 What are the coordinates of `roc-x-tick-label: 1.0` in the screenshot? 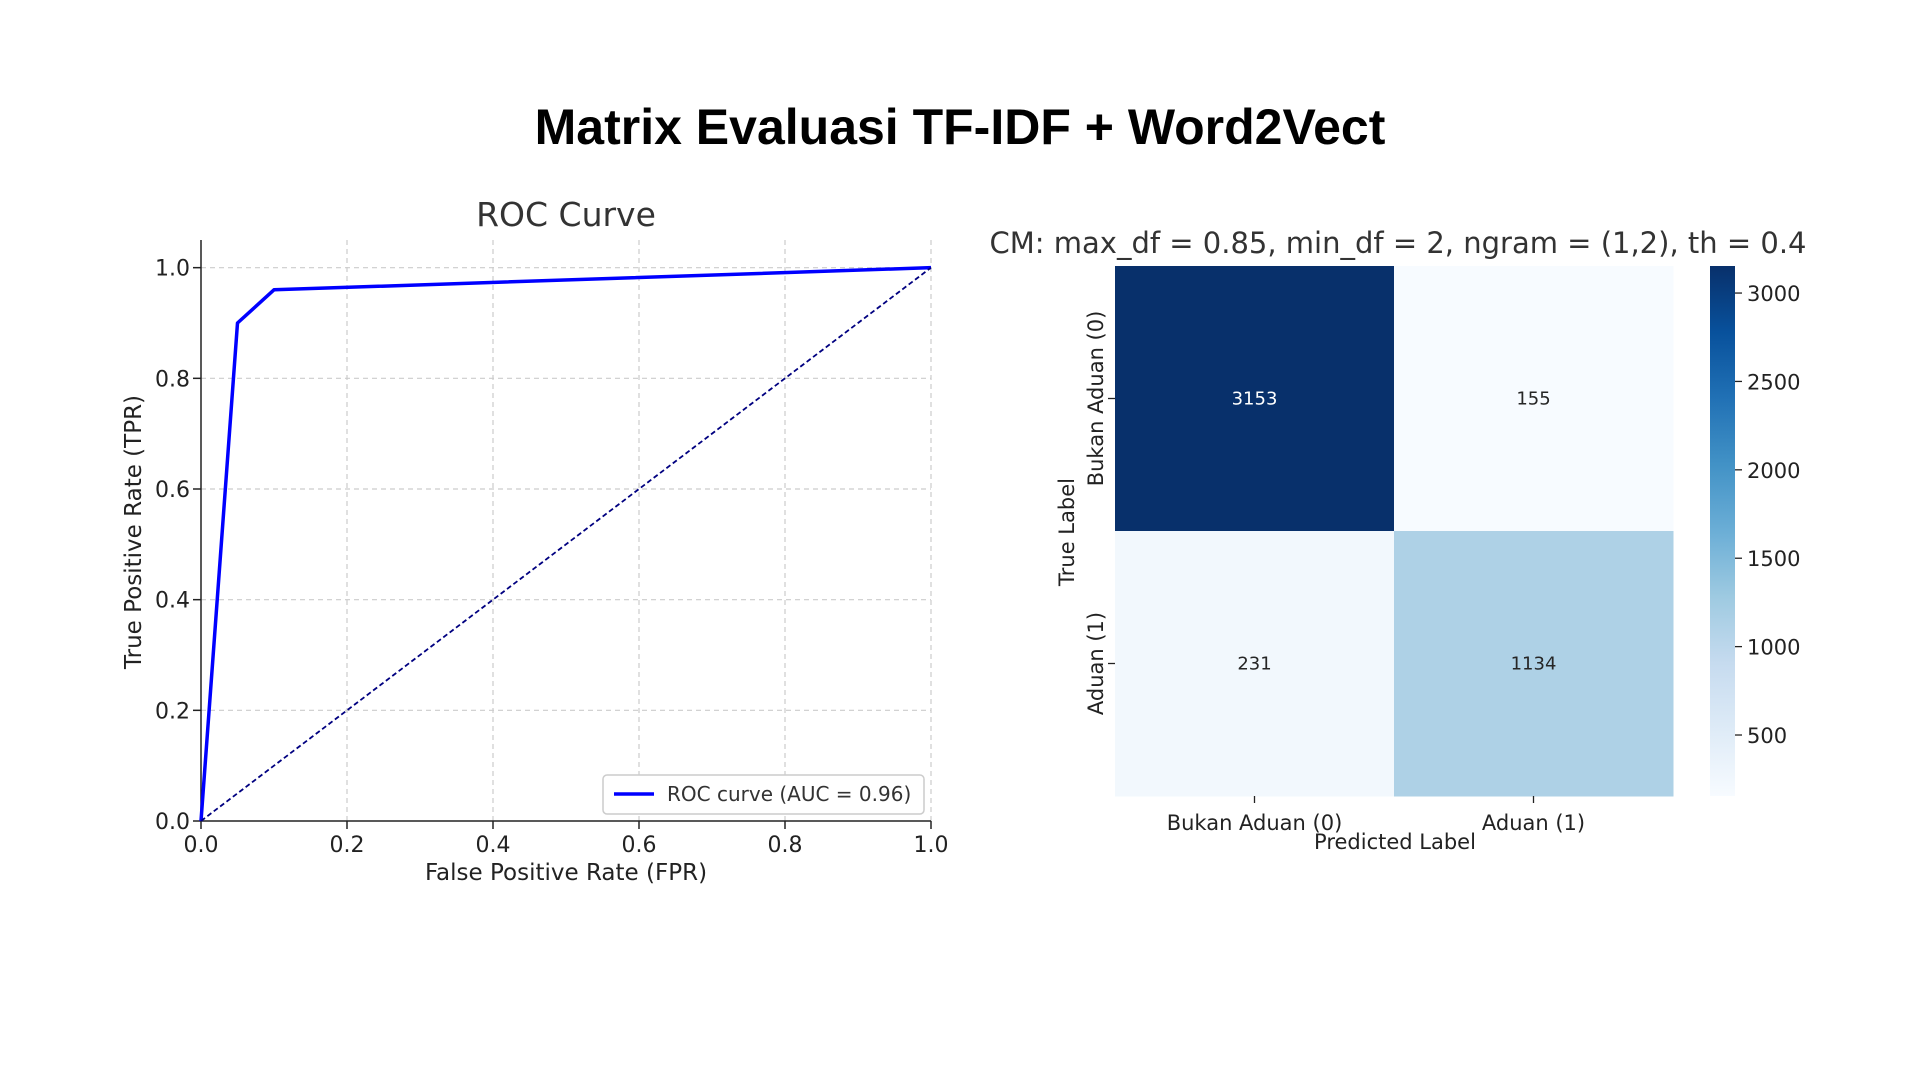 It's located at (931, 845).